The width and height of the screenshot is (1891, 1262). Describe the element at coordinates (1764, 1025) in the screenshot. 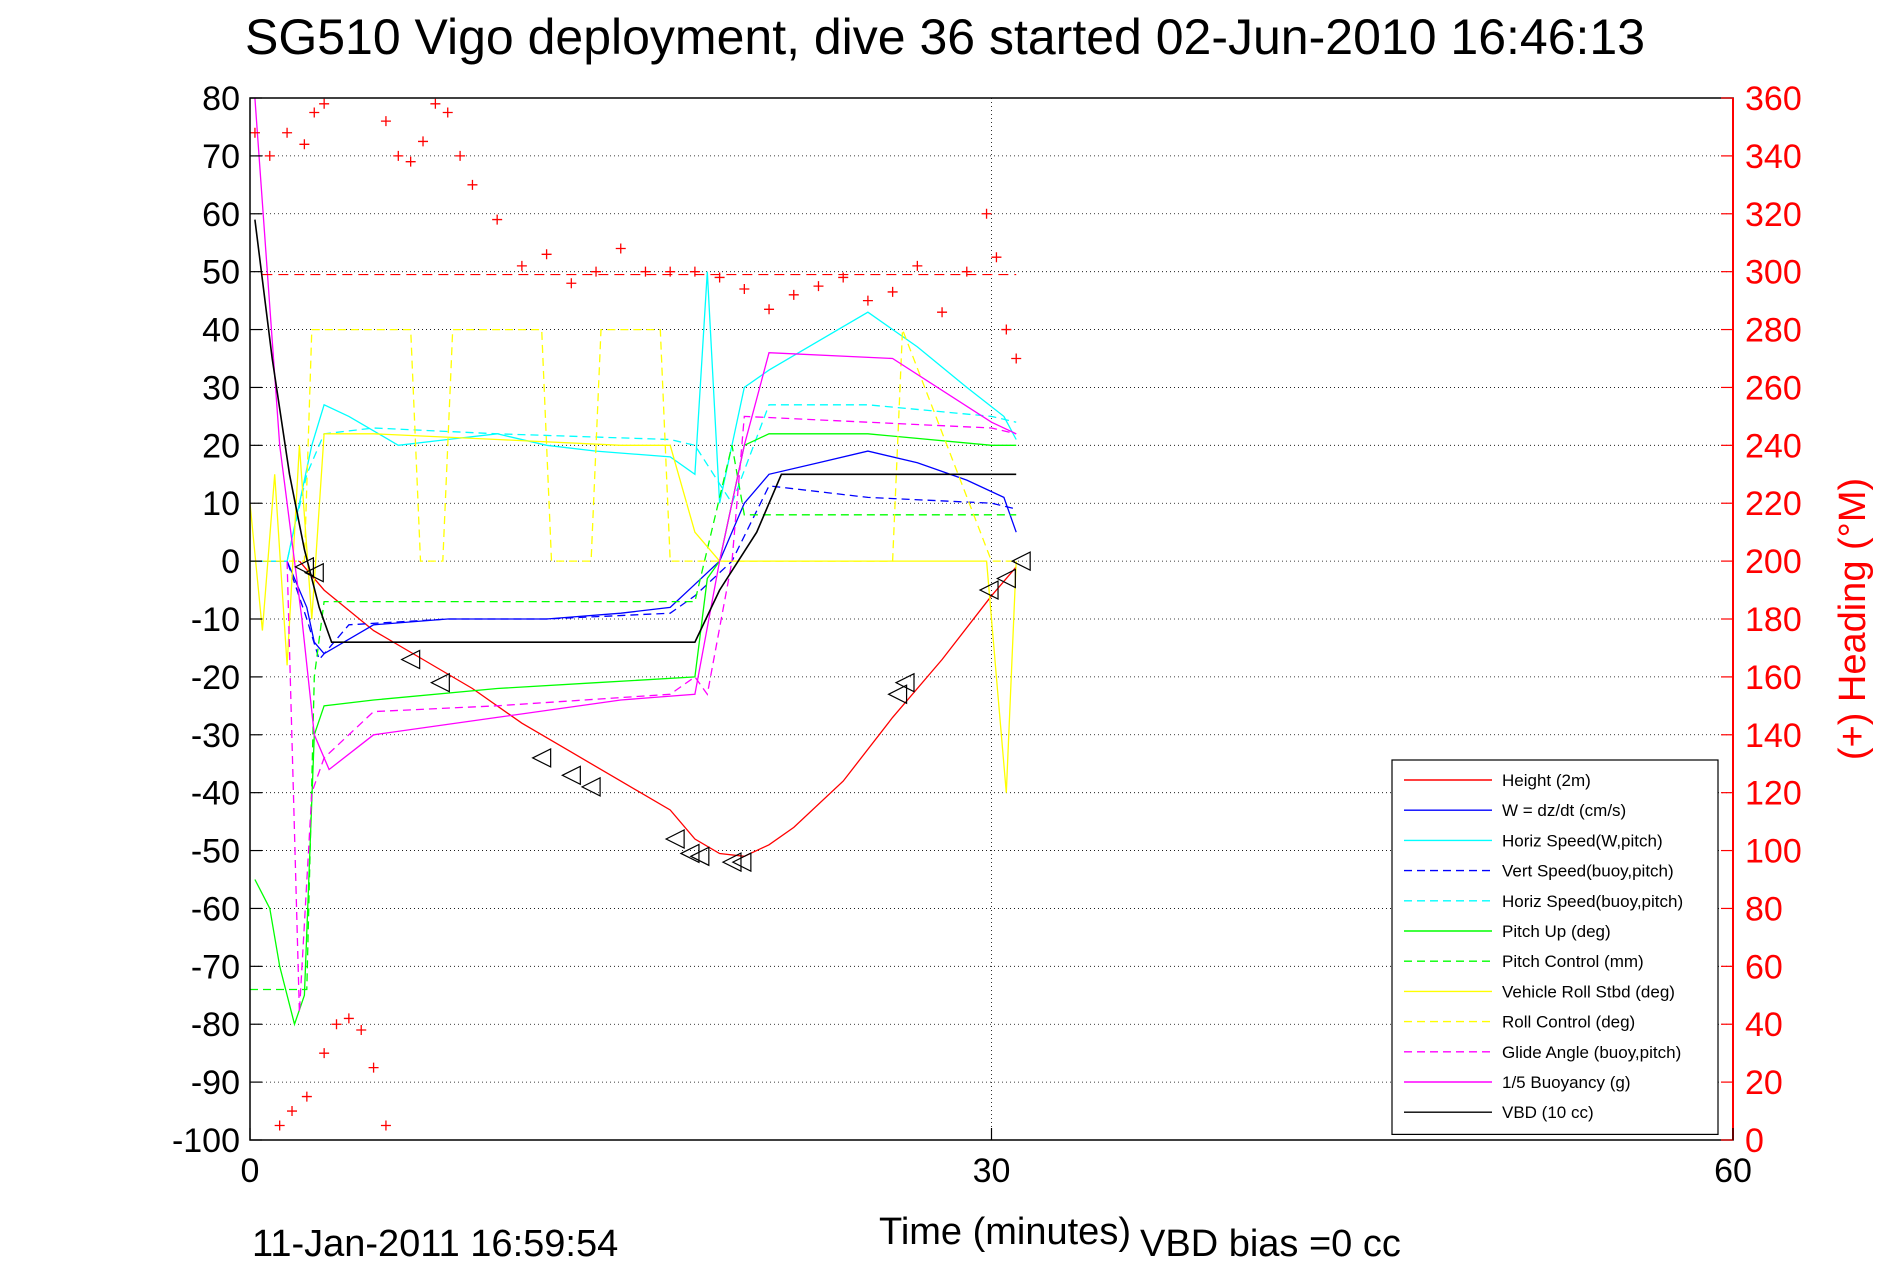

I see `y-right-tick-label: 40` at that location.